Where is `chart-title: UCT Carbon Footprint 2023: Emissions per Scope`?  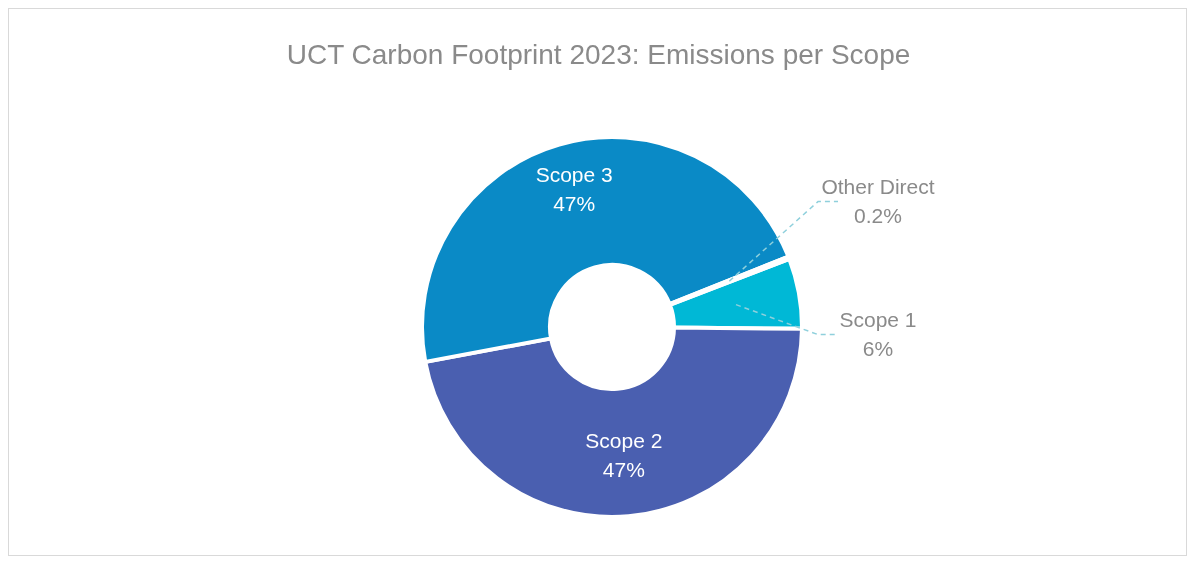 chart-title: UCT Carbon Footprint 2023: Emissions per Scope is located at coordinates (598, 55).